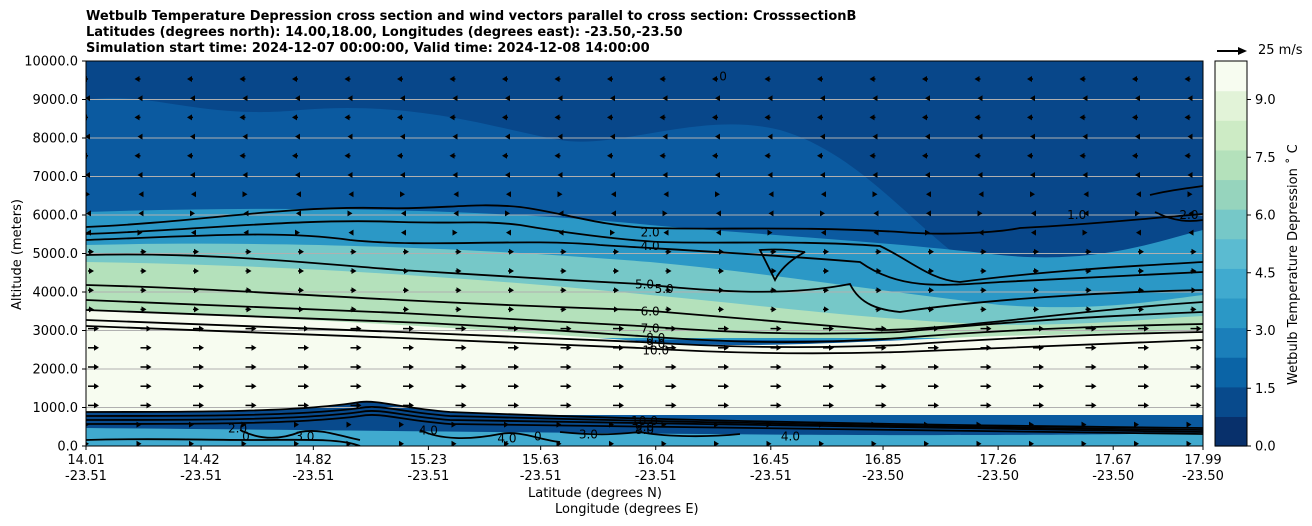 The height and width of the screenshot is (526, 1312). Describe the element at coordinates (771, 476) in the screenshot. I see `x-tick-label-lon: -23.51` at that location.